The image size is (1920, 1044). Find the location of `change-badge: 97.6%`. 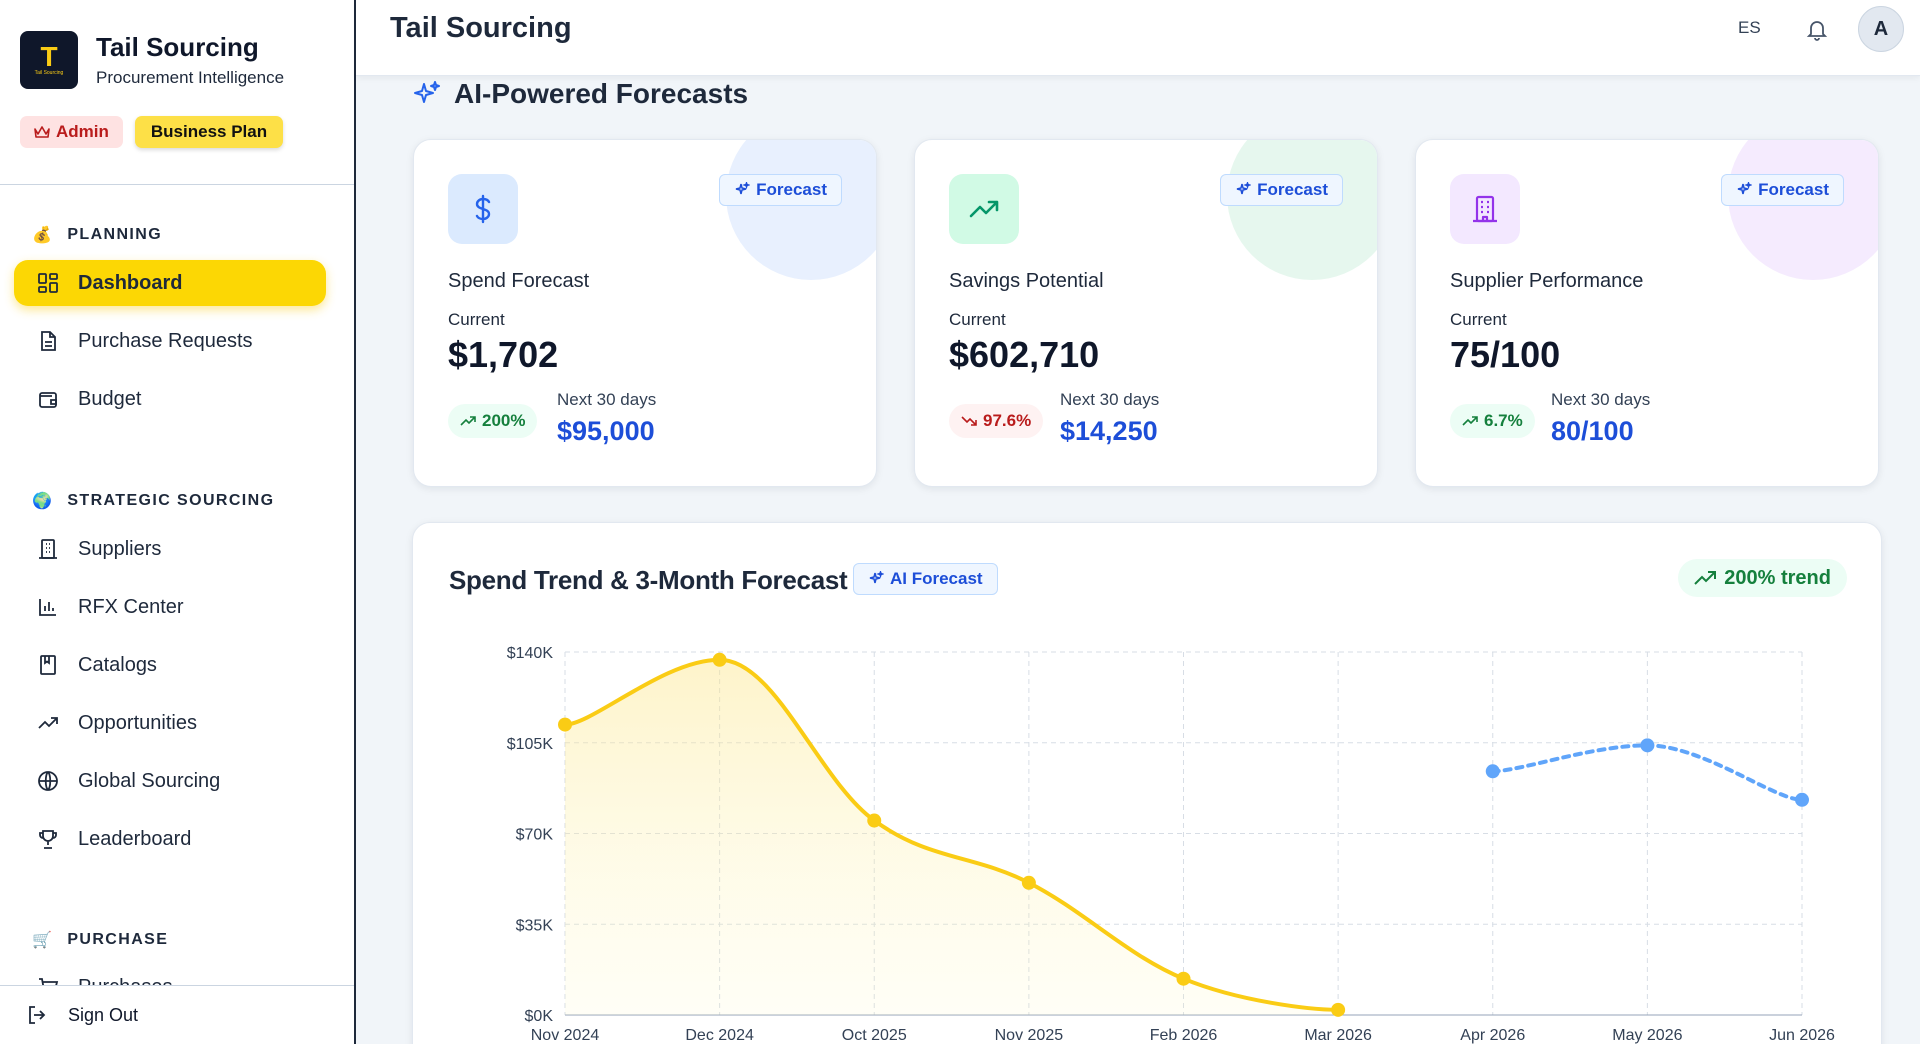

change-badge: 97.6% is located at coordinates (996, 421).